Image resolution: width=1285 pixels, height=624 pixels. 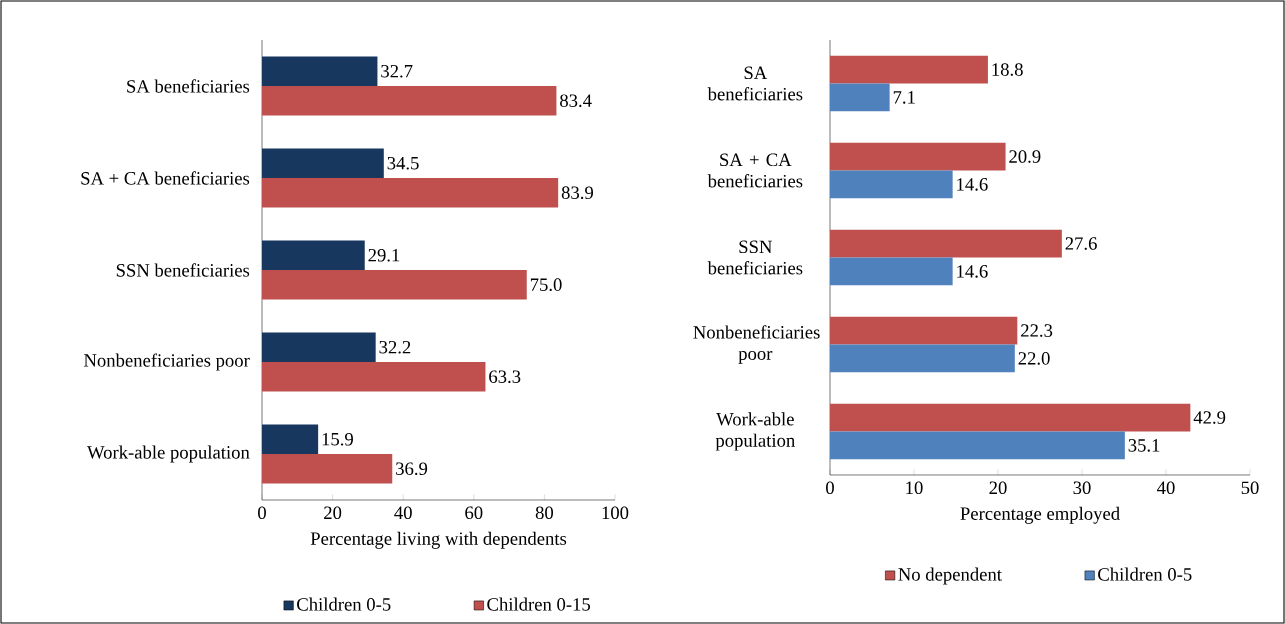 What do you see at coordinates (1082, 488) in the screenshot?
I see `x-tick-label: 30` at bounding box center [1082, 488].